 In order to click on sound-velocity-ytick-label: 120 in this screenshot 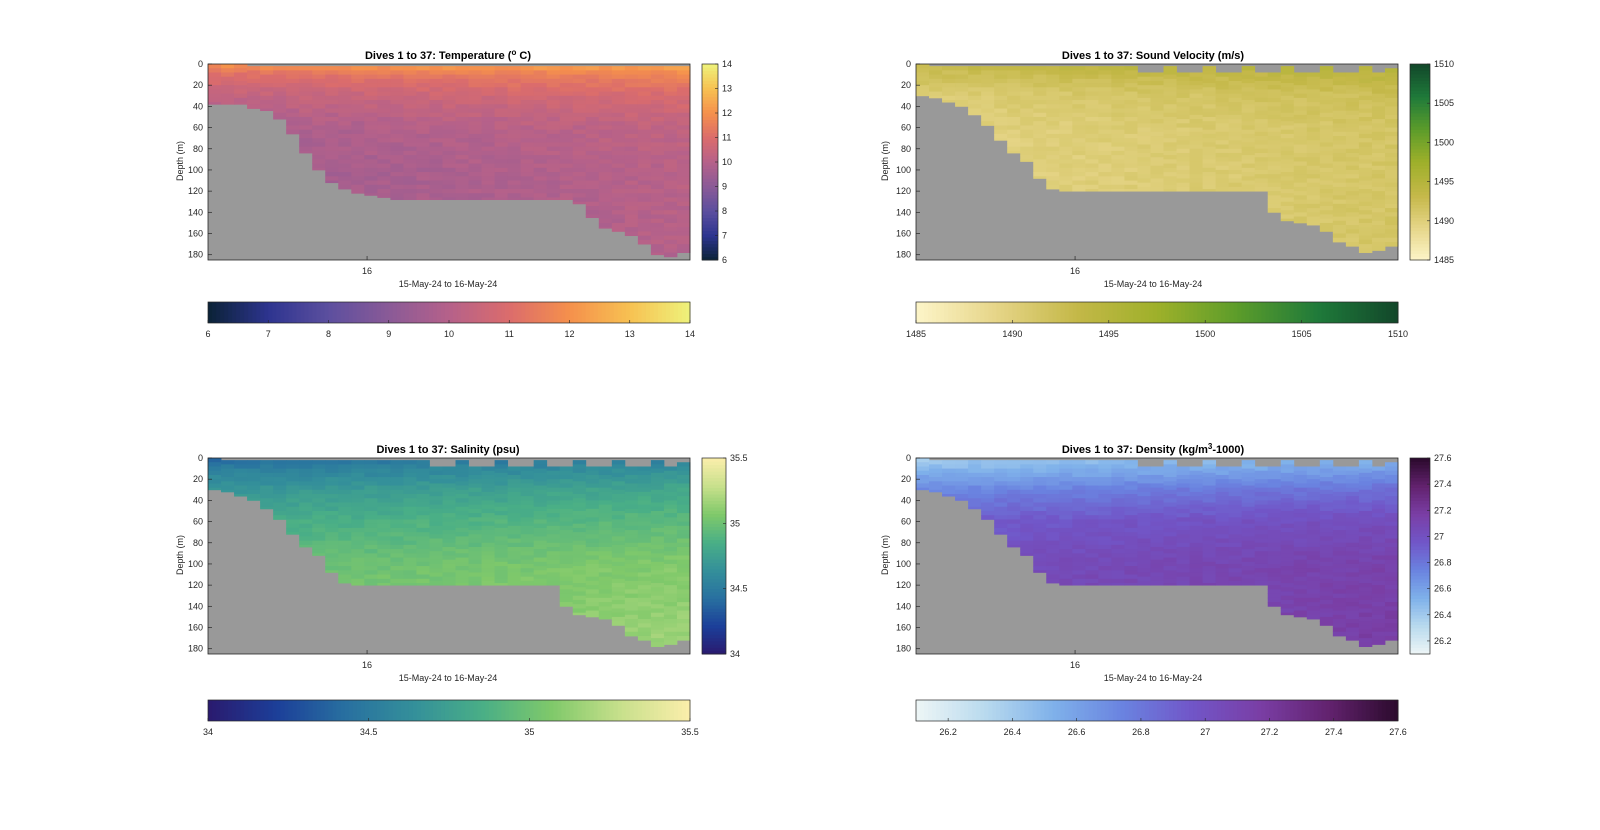, I will do `click(903, 191)`.